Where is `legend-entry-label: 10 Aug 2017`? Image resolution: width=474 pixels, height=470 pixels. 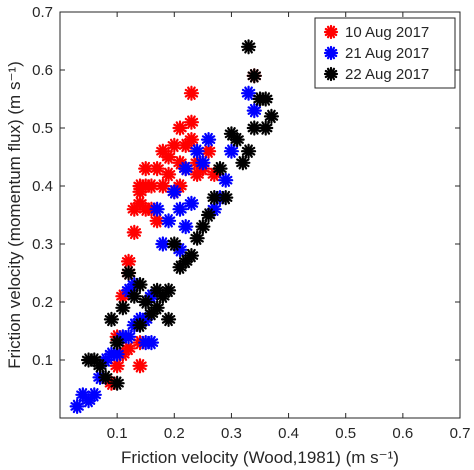 legend-entry-label: 10 Aug 2017 is located at coordinates (387, 32).